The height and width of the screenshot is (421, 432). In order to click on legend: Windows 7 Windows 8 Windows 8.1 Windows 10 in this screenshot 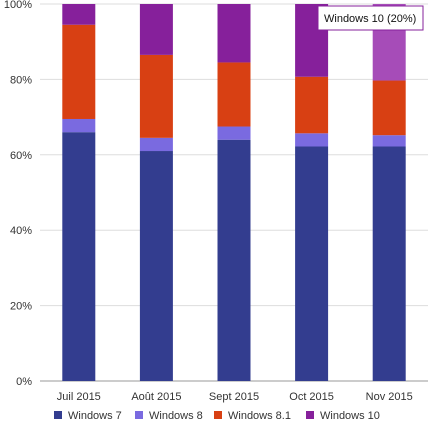, I will do `click(217, 415)`.